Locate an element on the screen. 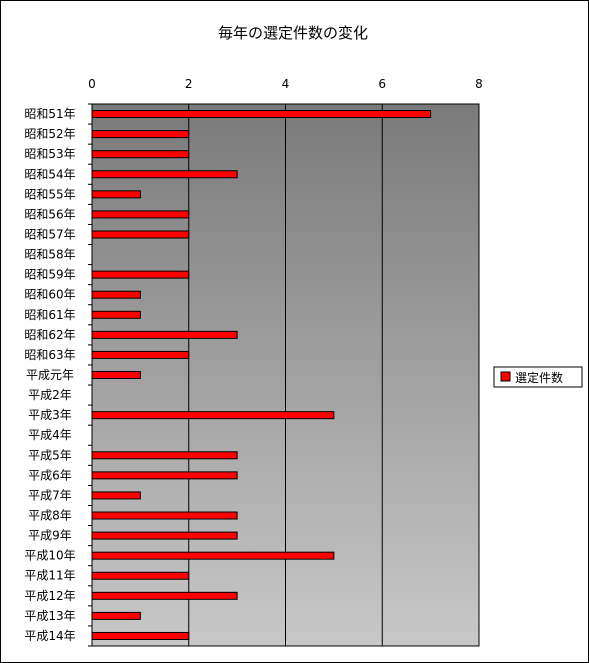 The height and width of the screenshot is (663, 589). legend: 選定件数 is located at coordinates (538, 377).